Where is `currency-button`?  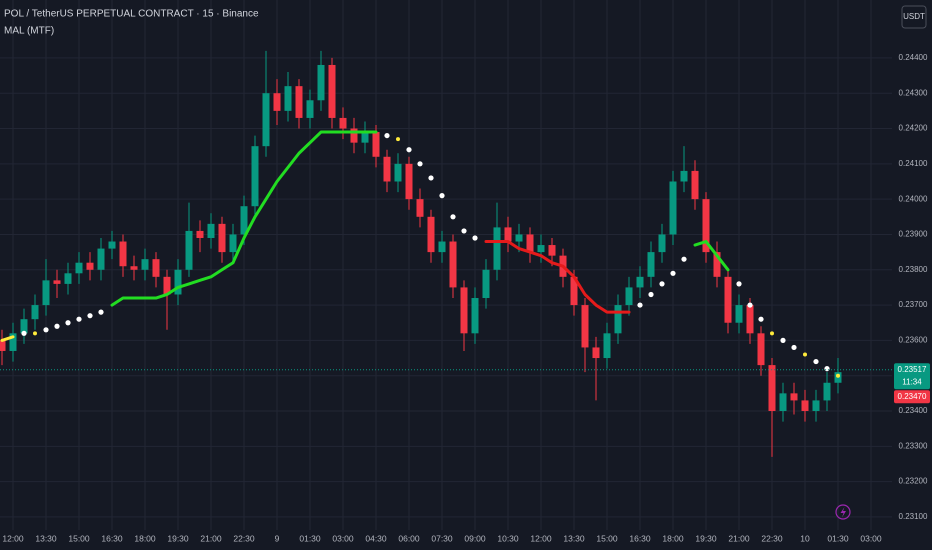 currency-button is located at coordinates (914, 17).